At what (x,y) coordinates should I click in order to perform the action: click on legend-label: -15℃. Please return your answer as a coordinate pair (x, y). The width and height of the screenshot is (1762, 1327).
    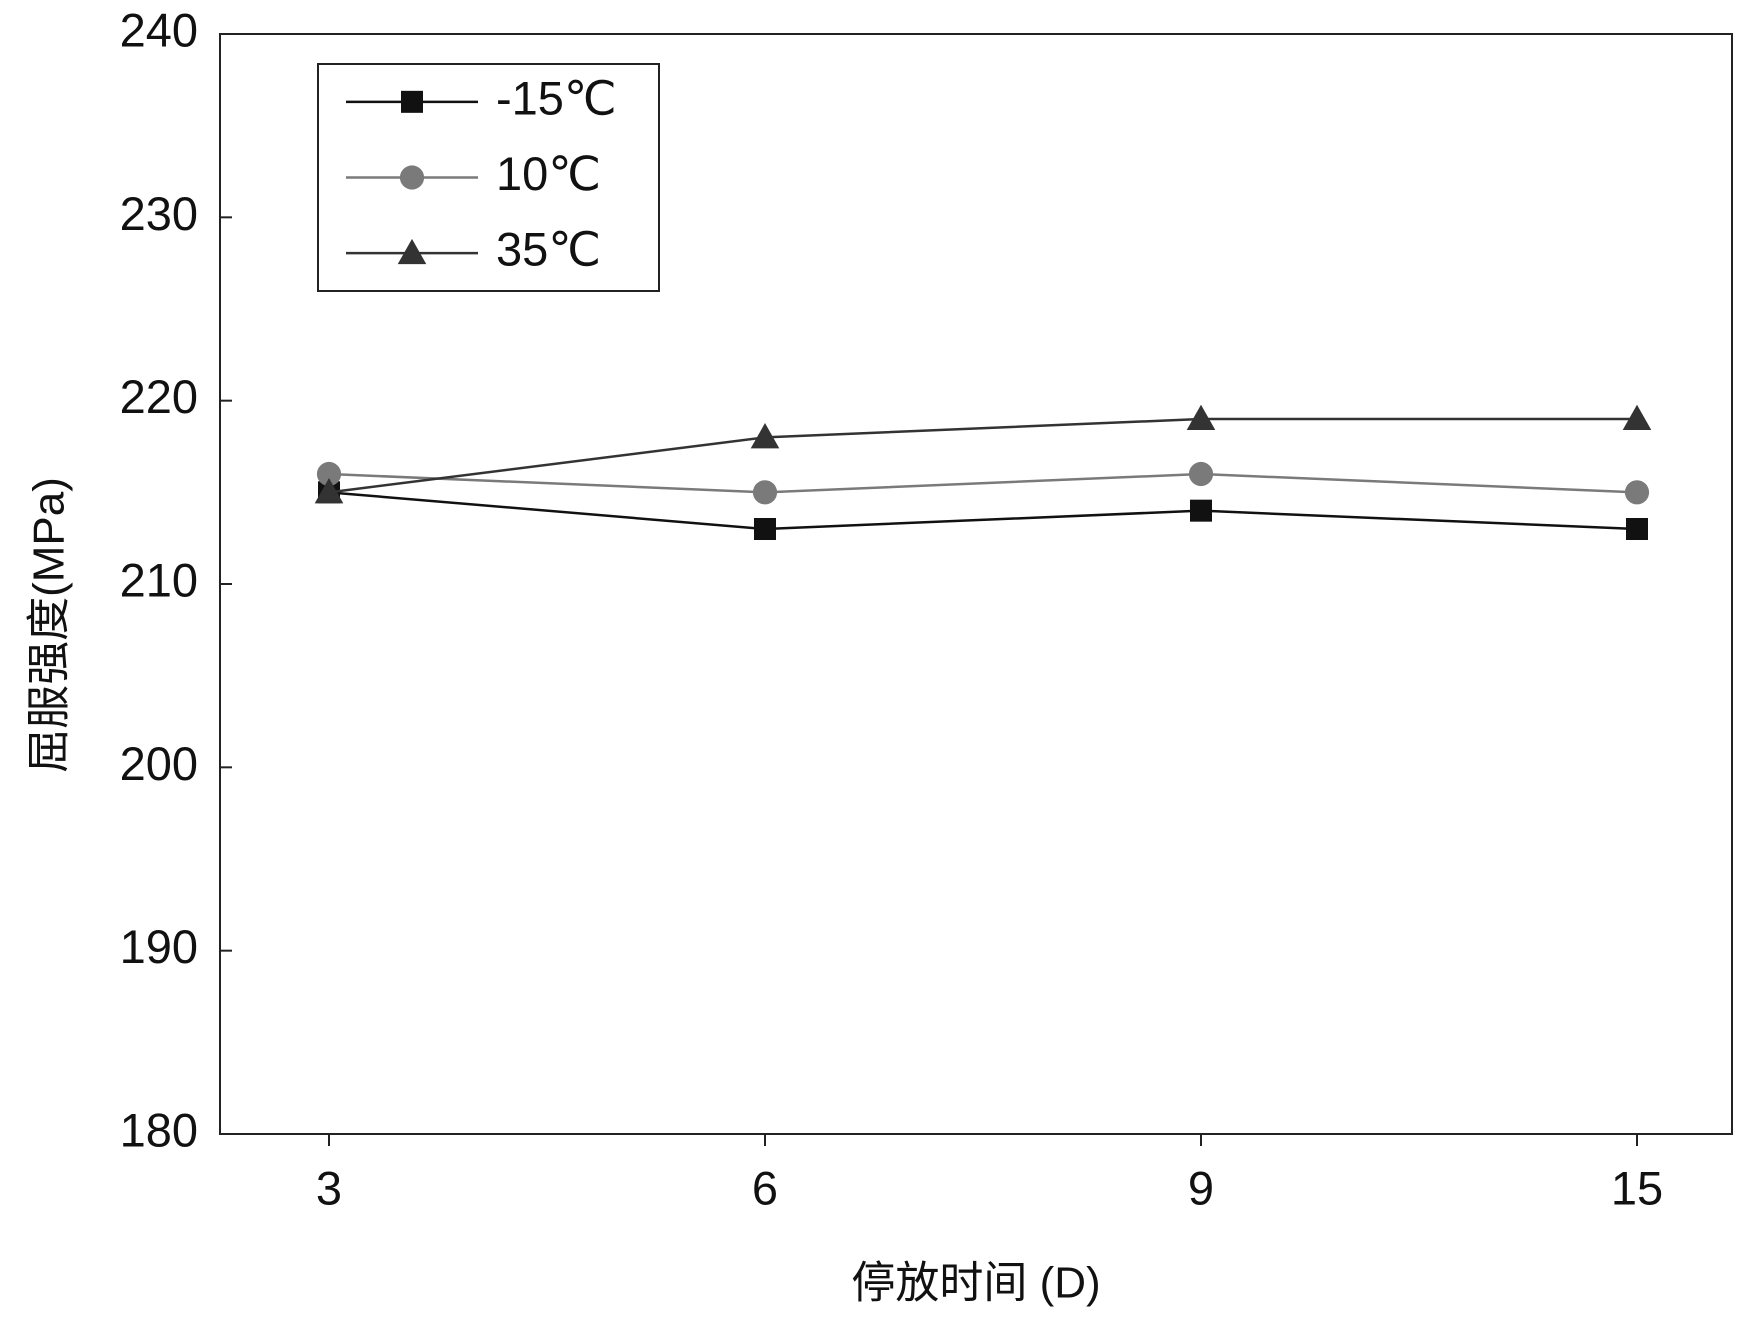
    Looking at the image, I should click on (556, 97).